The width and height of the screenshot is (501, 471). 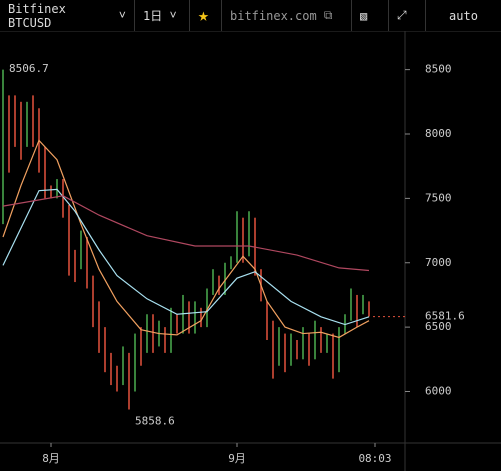 I want to click on fullscreen-button: ⤢, so click(x=407, y=15).